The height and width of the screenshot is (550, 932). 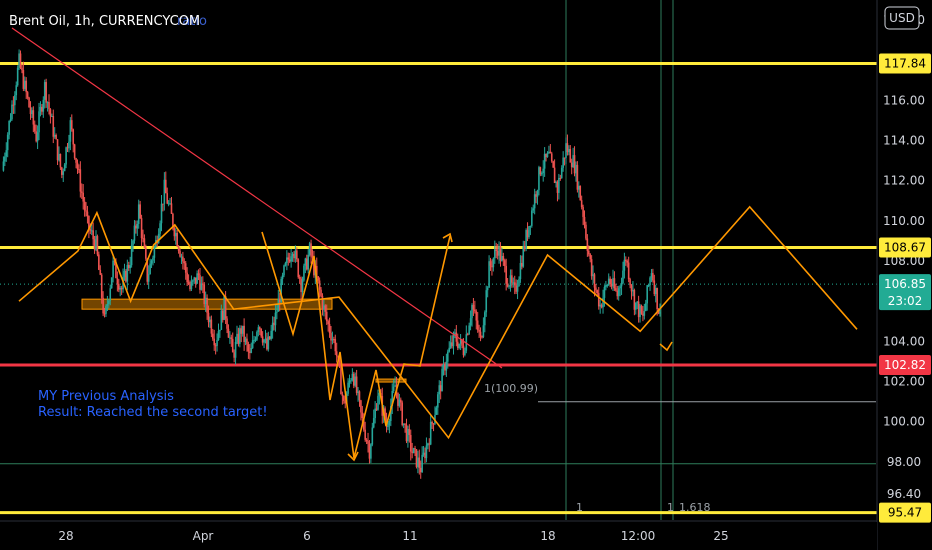 What do you see at coordinates (65, 536) in the screenshot?
I see `time-tick-0: 28` at bounding box center [65, 536].